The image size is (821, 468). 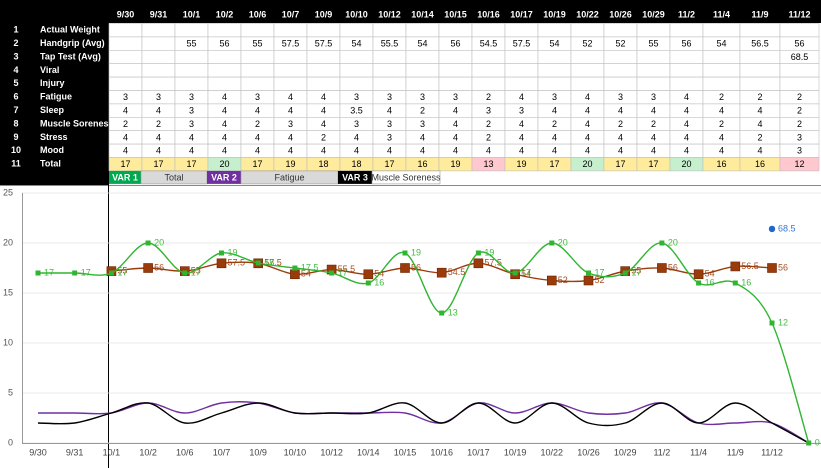 I want to click on cell-value: 2, so click(x=759, y=97).